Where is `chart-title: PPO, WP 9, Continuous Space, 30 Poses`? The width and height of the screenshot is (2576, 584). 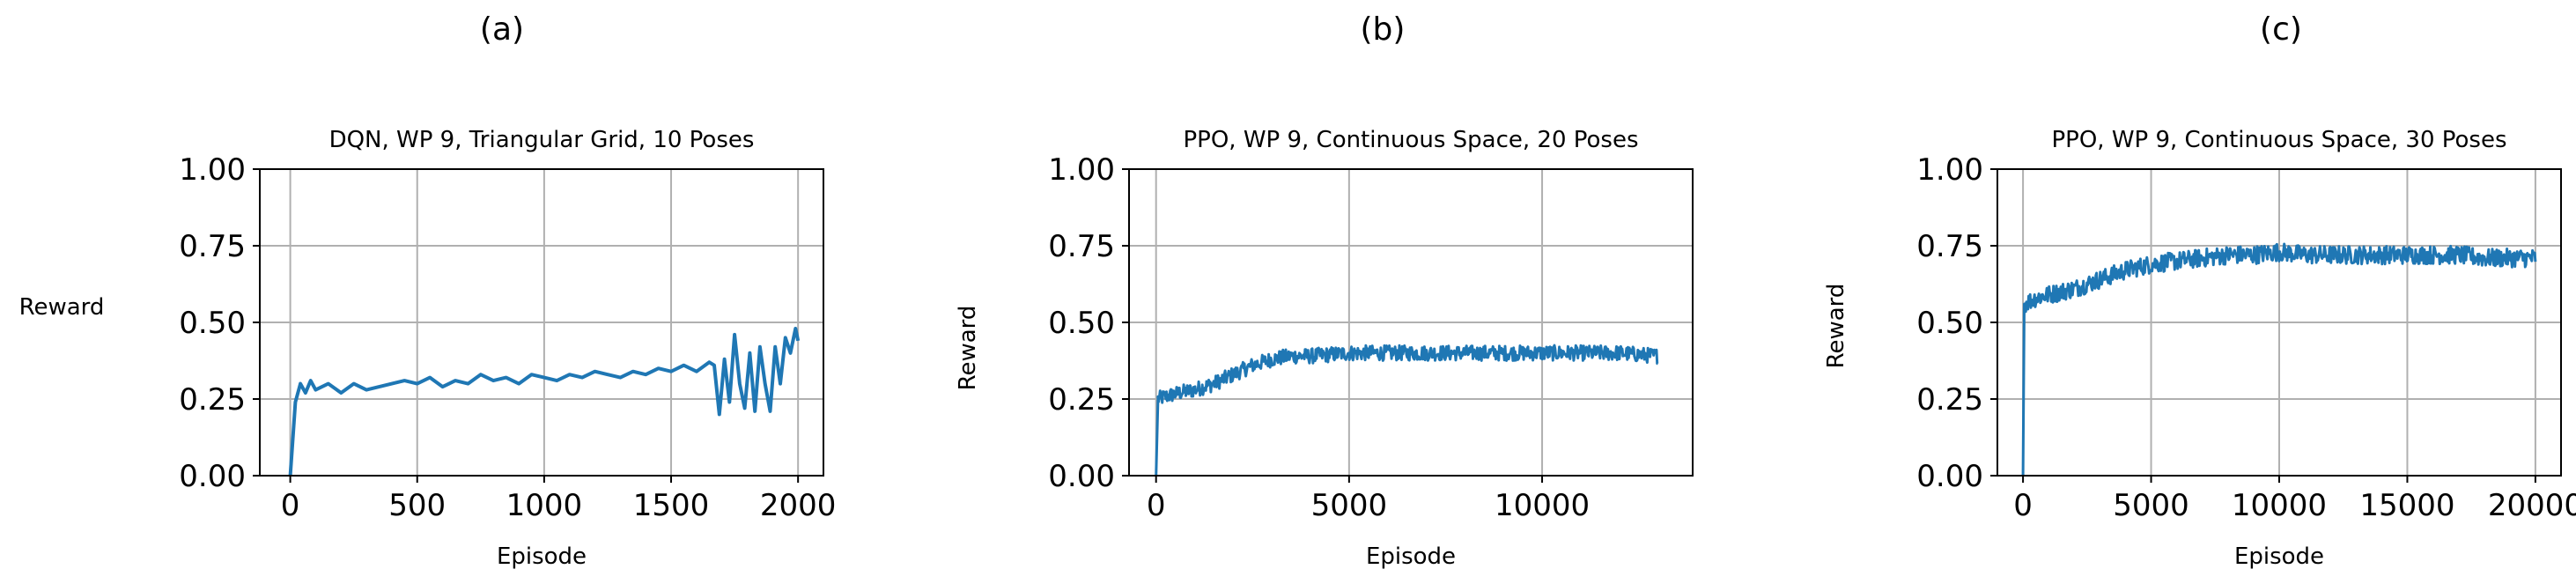
chart-title: PPO, WP 9, Continuous Space, 30 Poses is located at coordinates (2278, 140).